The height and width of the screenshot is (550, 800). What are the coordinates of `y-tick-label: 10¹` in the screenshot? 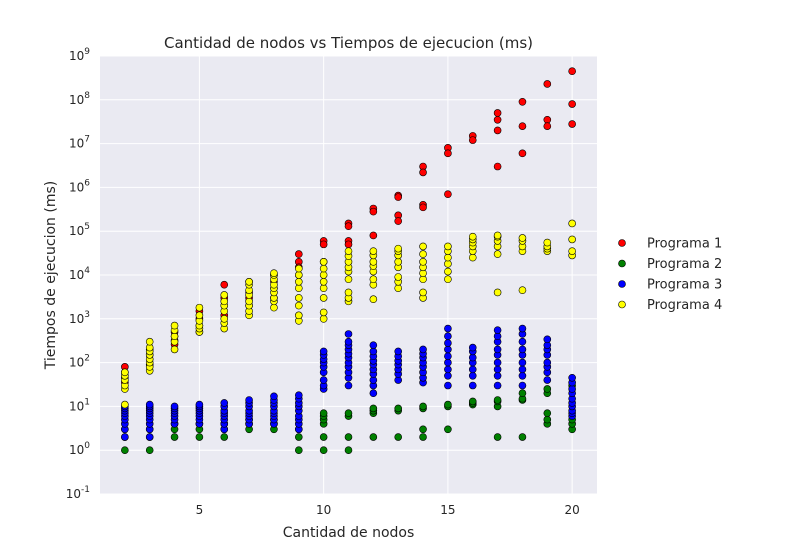 It's located at (79, 405).